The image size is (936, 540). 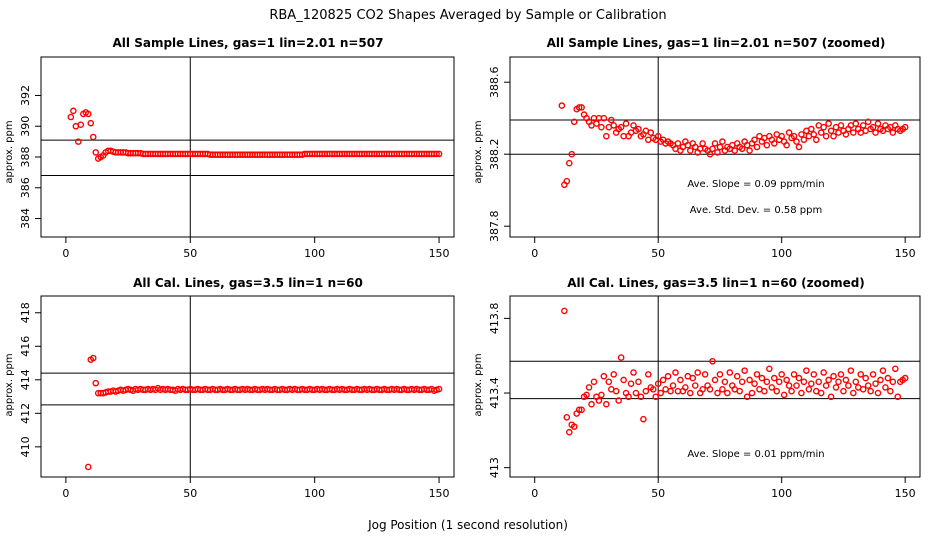 What do you see at coordinates (658, 253) in the screenshot?
I see `x-tick-label: 50` at bounding box center [658, 253].